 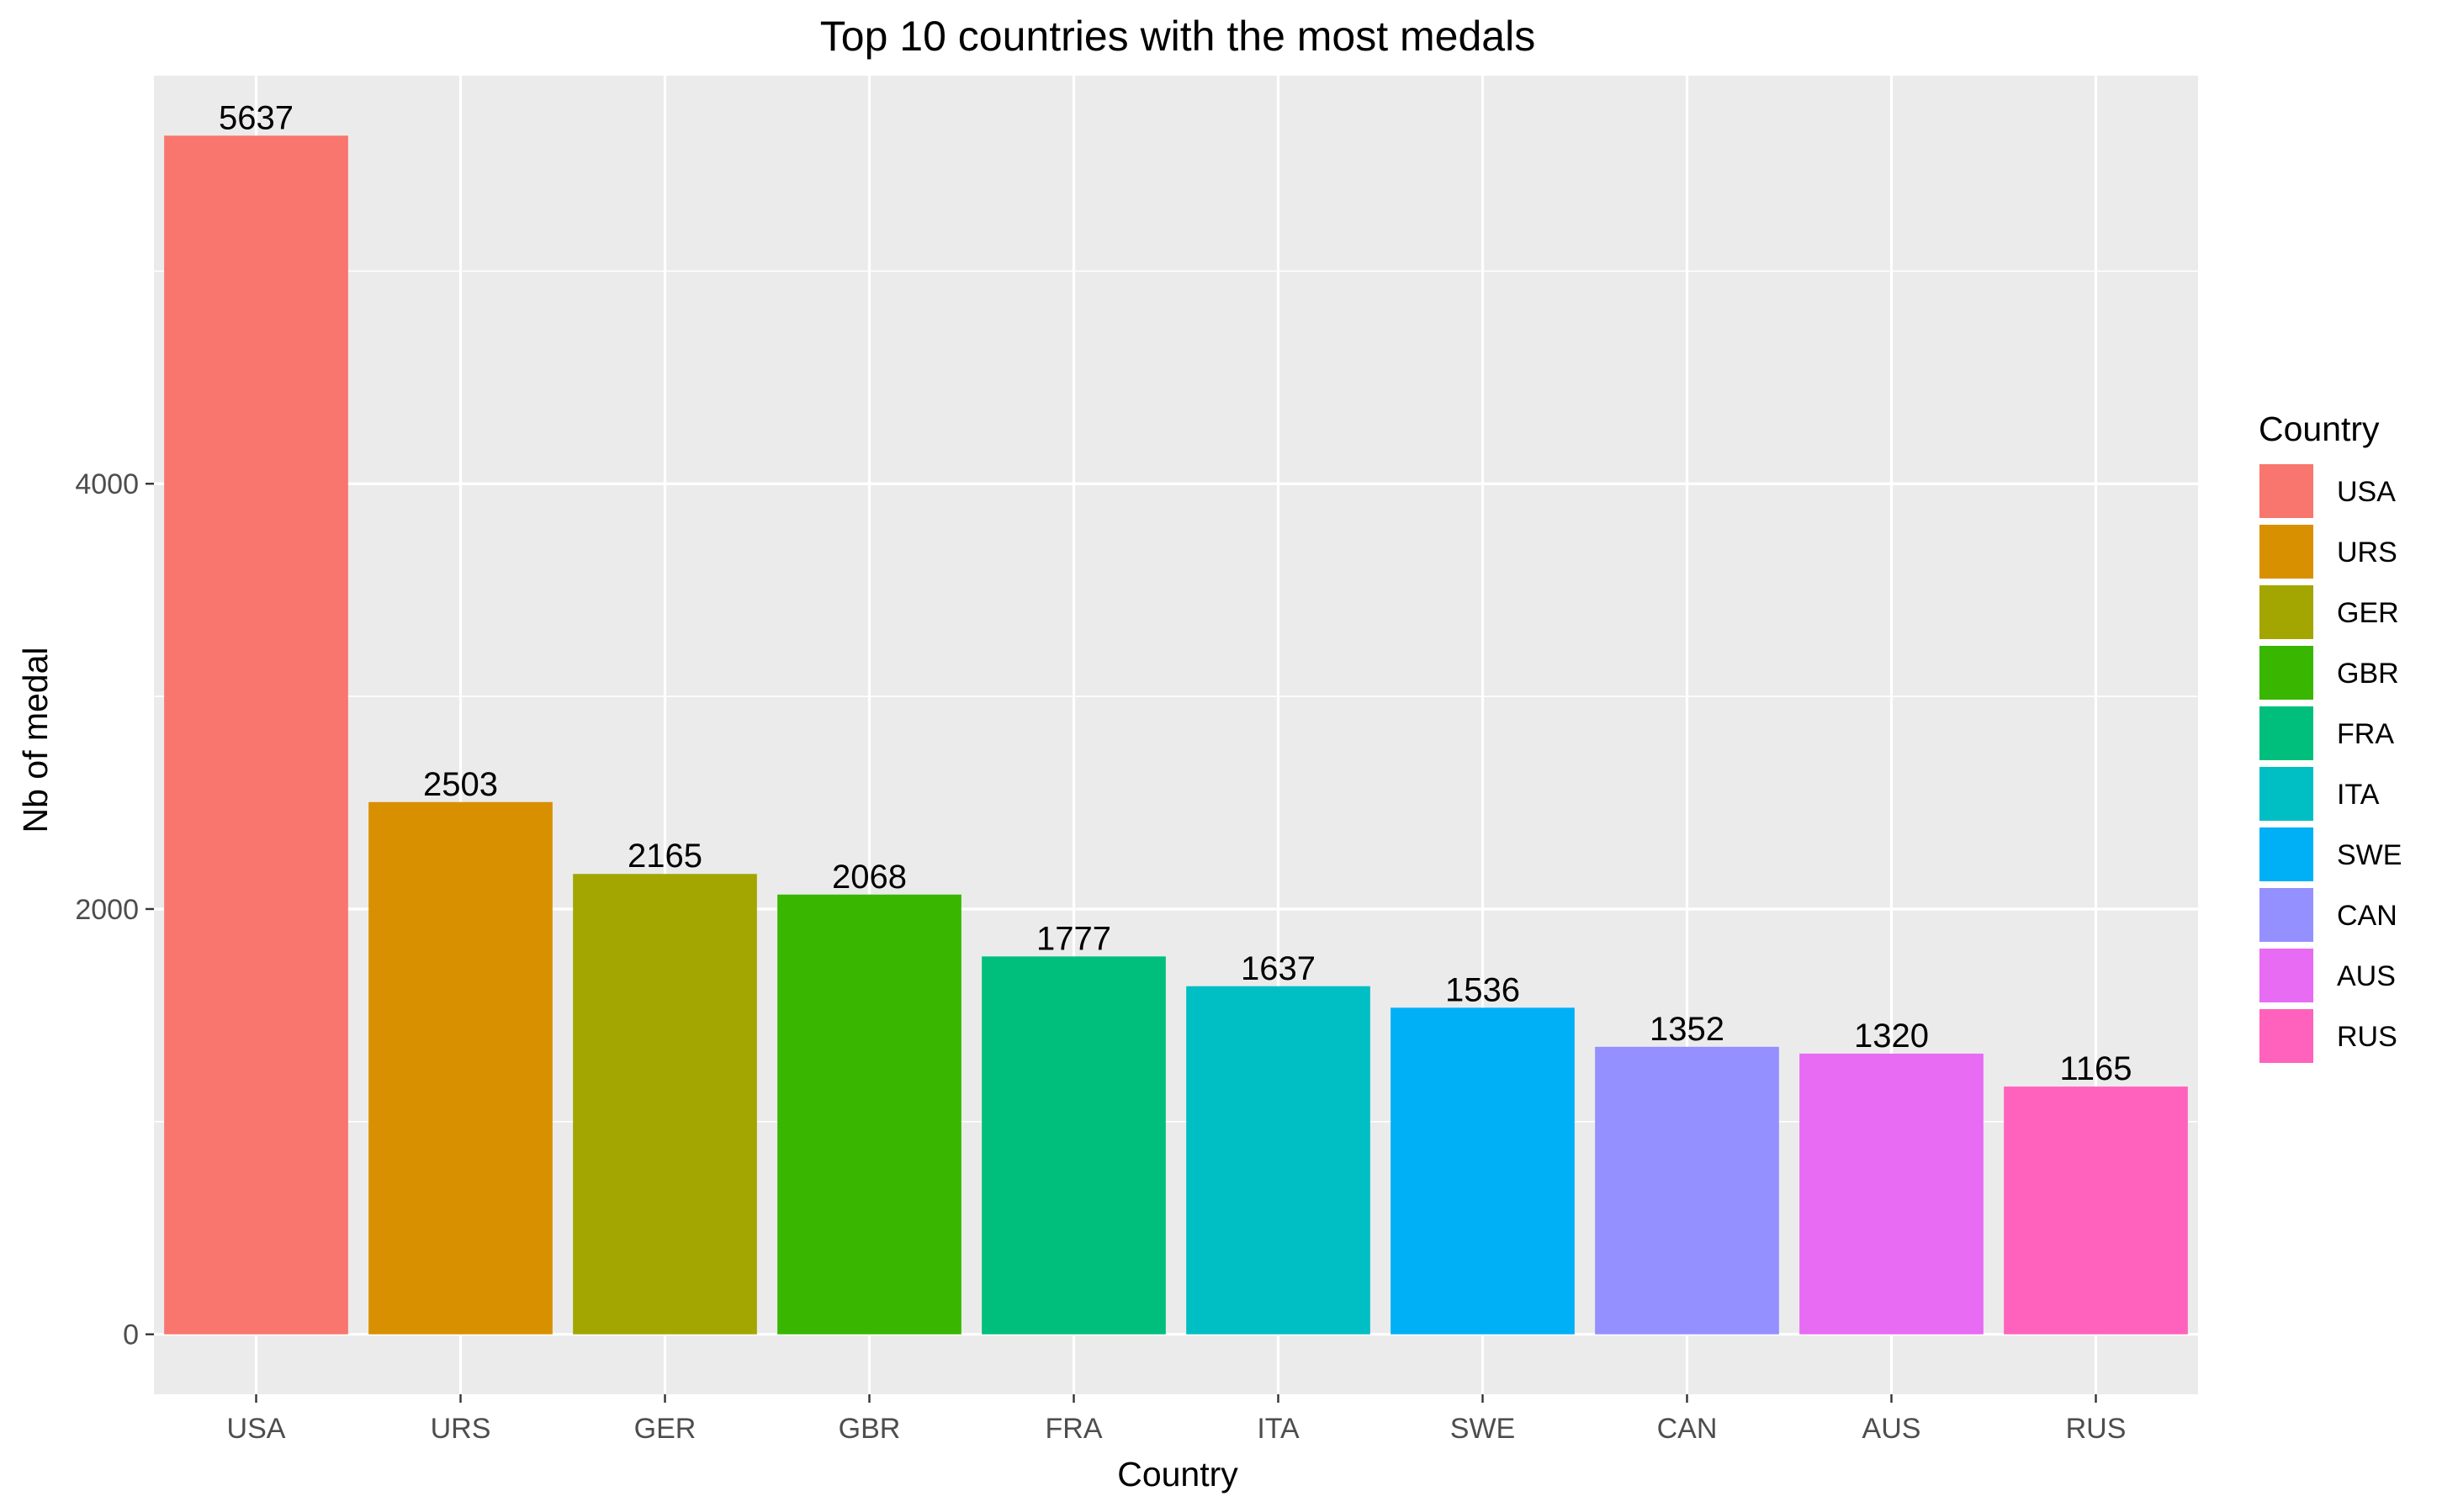 I want to click on legend-label-gbr: GBR, so click(x=2368, y=674).